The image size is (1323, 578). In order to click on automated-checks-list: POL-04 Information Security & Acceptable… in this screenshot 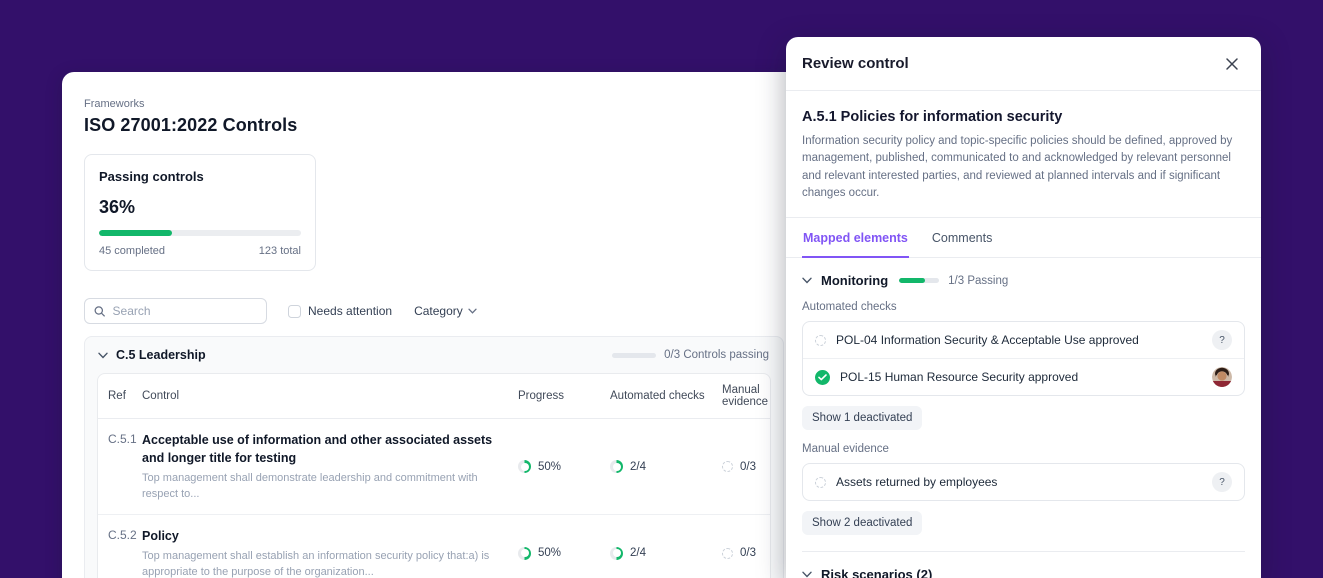, I will do `click(1023, 358)`.